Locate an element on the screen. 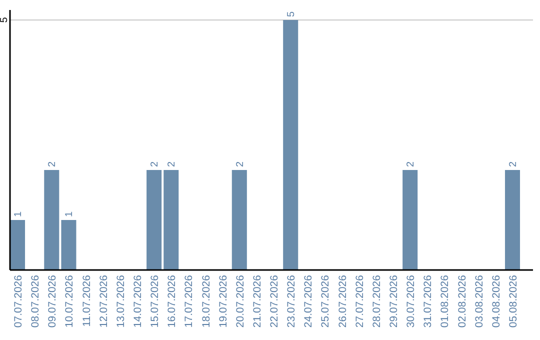  x-tick-label: 15.07.2026 is located at coordinates (155, 301).